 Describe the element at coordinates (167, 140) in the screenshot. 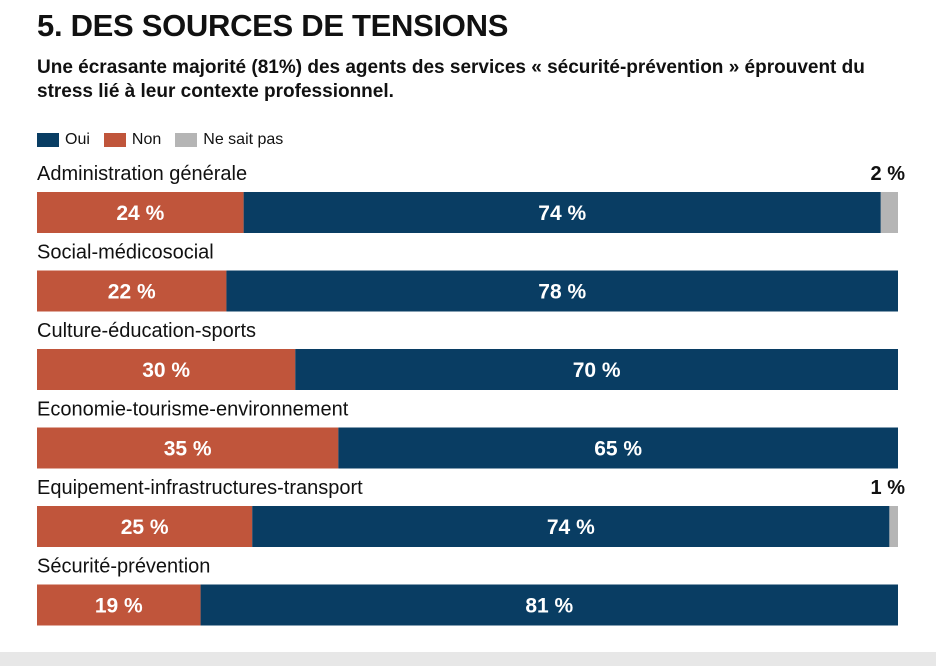

I see `legend: Oui Non Ne sait pas` at that location.